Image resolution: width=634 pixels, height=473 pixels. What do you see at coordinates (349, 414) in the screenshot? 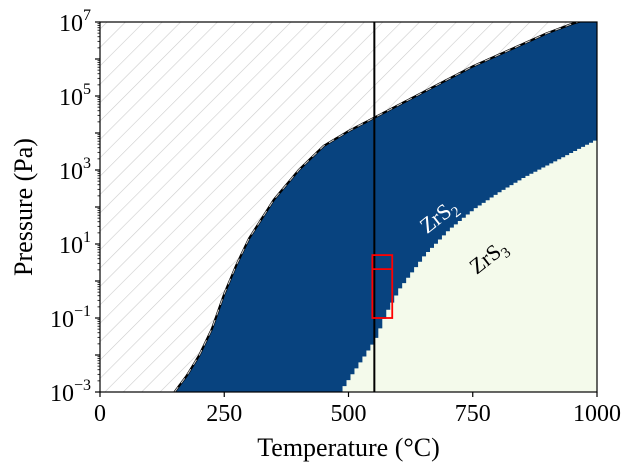
I see `x-tick-label: 500` at bounding box center [349, 414].